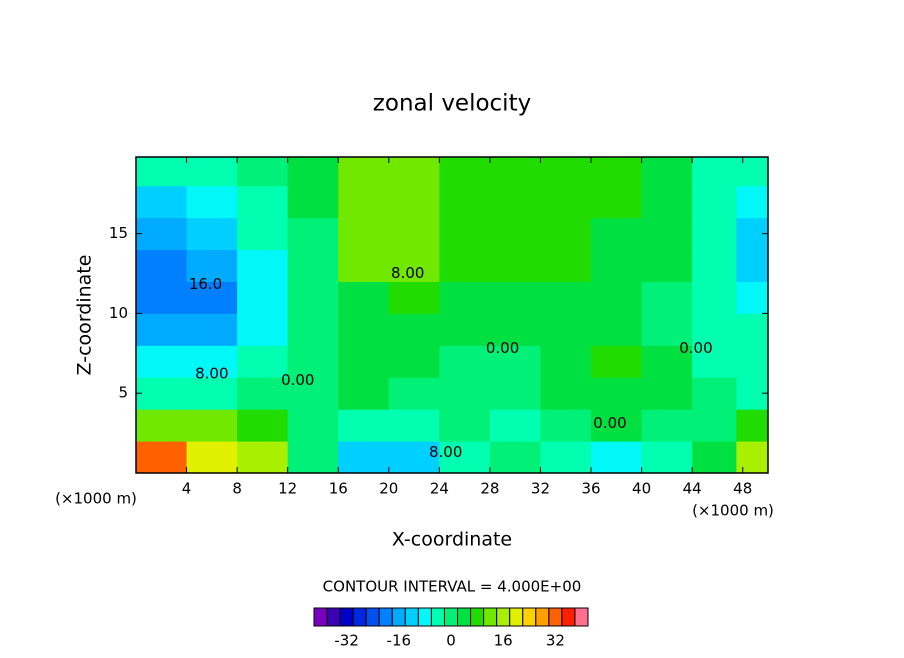 The image size is (904, 658). I want to click on colorbar-tick-label: -16, so click(399, 641).